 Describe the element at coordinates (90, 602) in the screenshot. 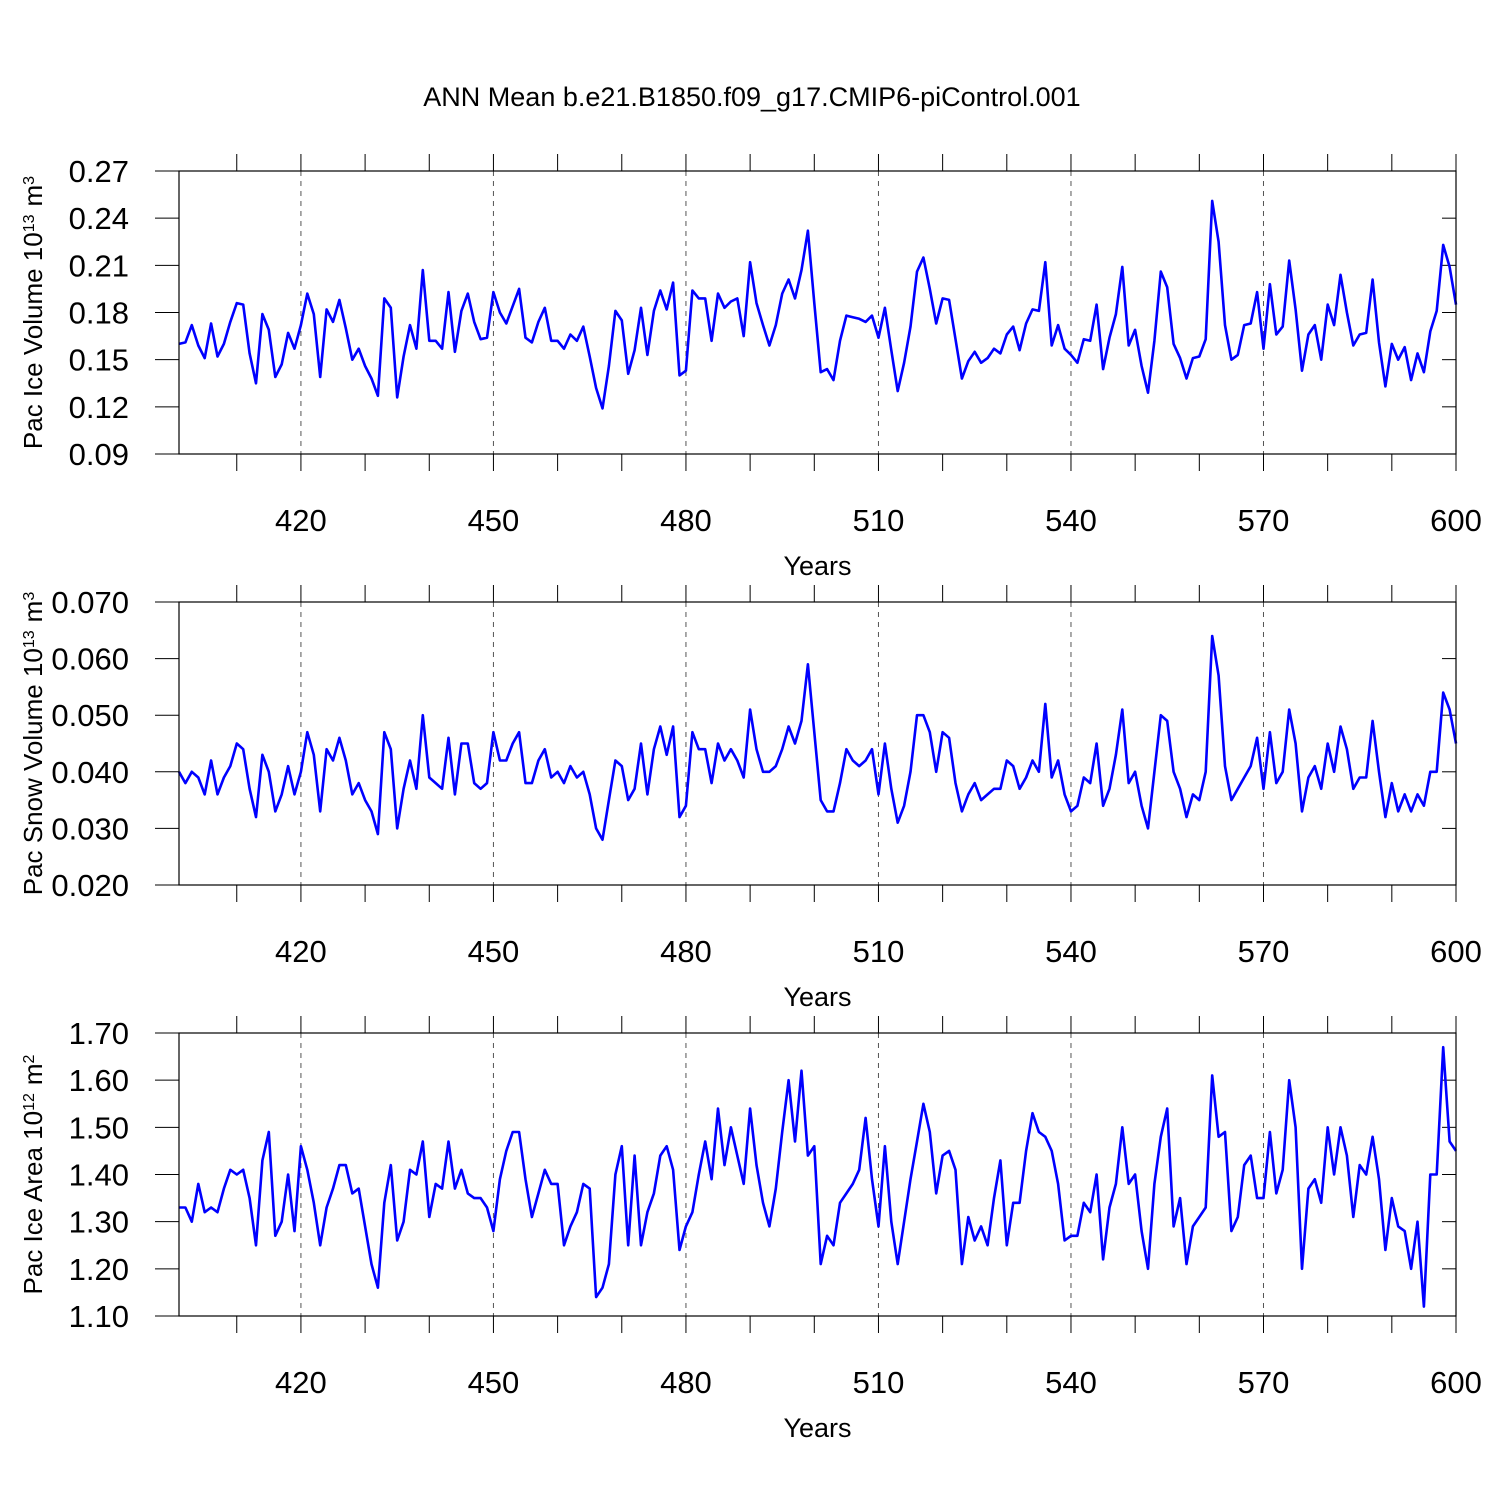

I see `y-tick-label: 0.070` at that location.